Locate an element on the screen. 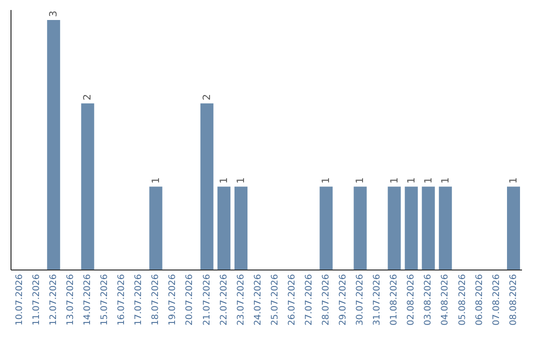  x-tick-label: 18.07.2026 is located at coordinates (156, 300).